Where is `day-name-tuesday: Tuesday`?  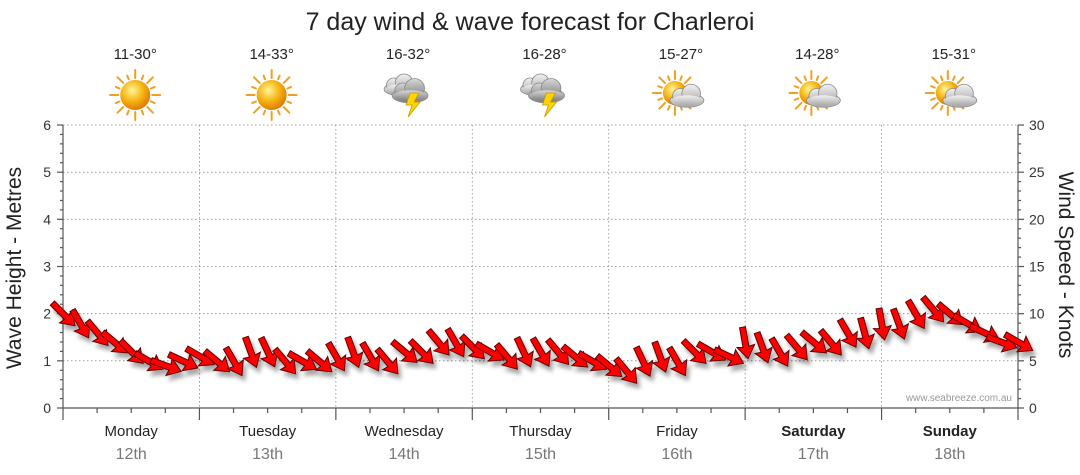
day-name-tuesday: Tuesday is located at coordinates (267, 431).